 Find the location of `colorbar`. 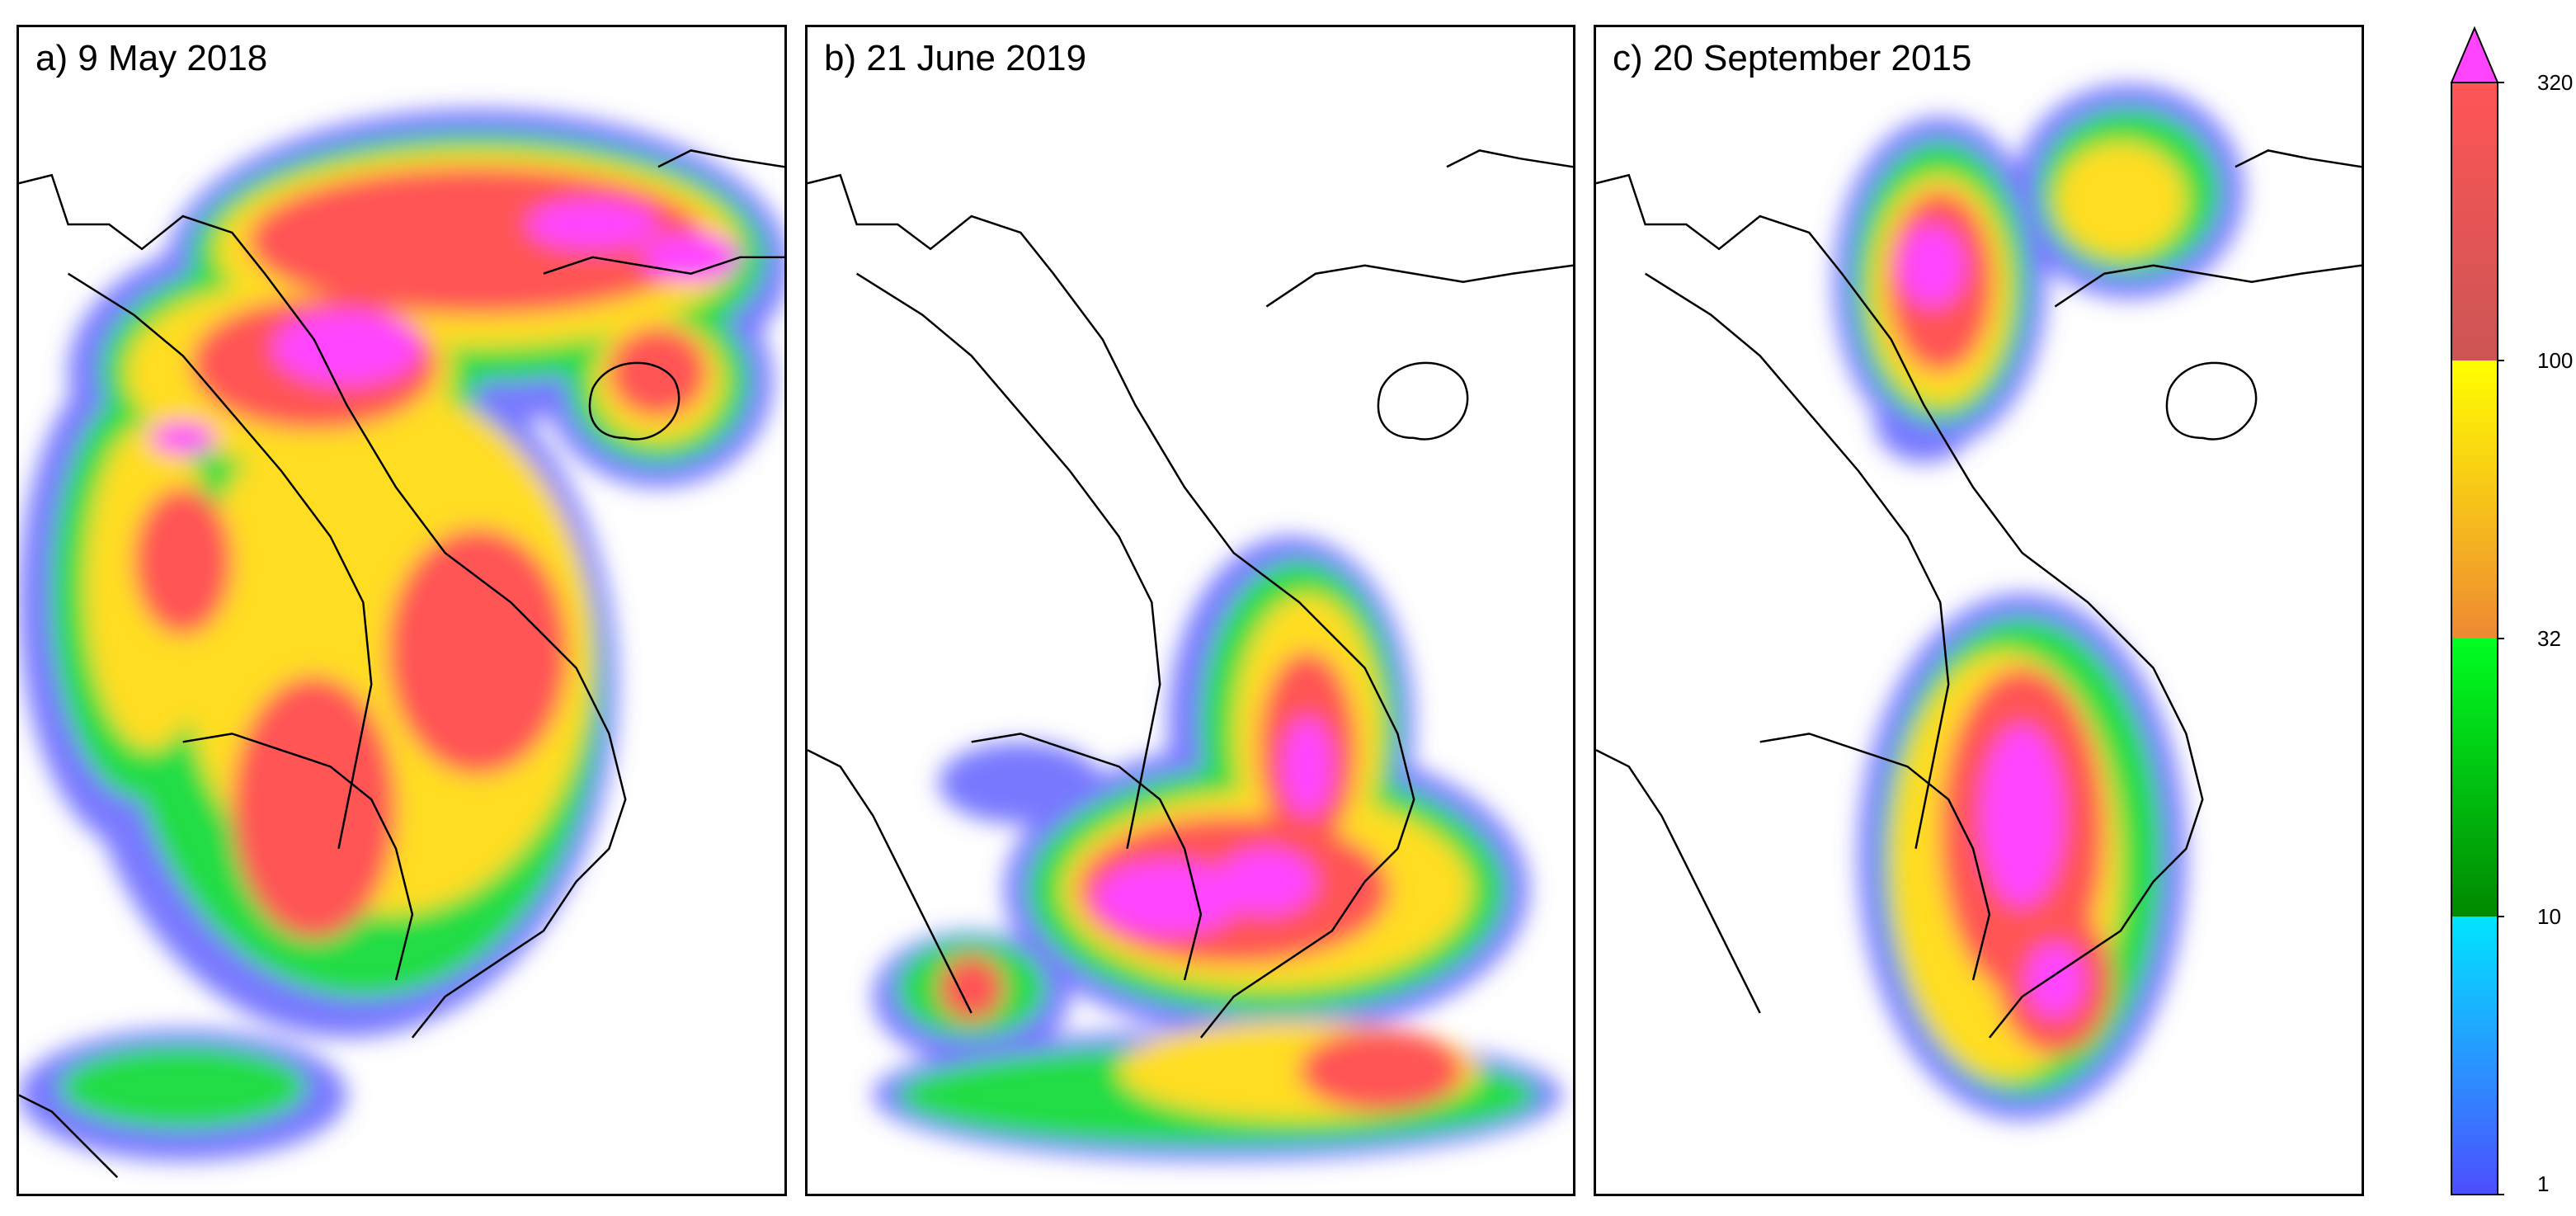

colorbar is located at coordinates (2477, 610).